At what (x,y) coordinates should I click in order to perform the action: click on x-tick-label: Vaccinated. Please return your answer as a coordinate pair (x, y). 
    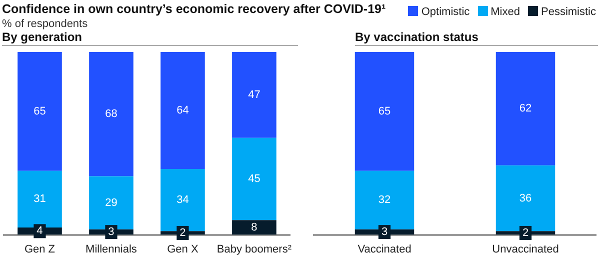
    Looking at the image, I should click on (385, 249).